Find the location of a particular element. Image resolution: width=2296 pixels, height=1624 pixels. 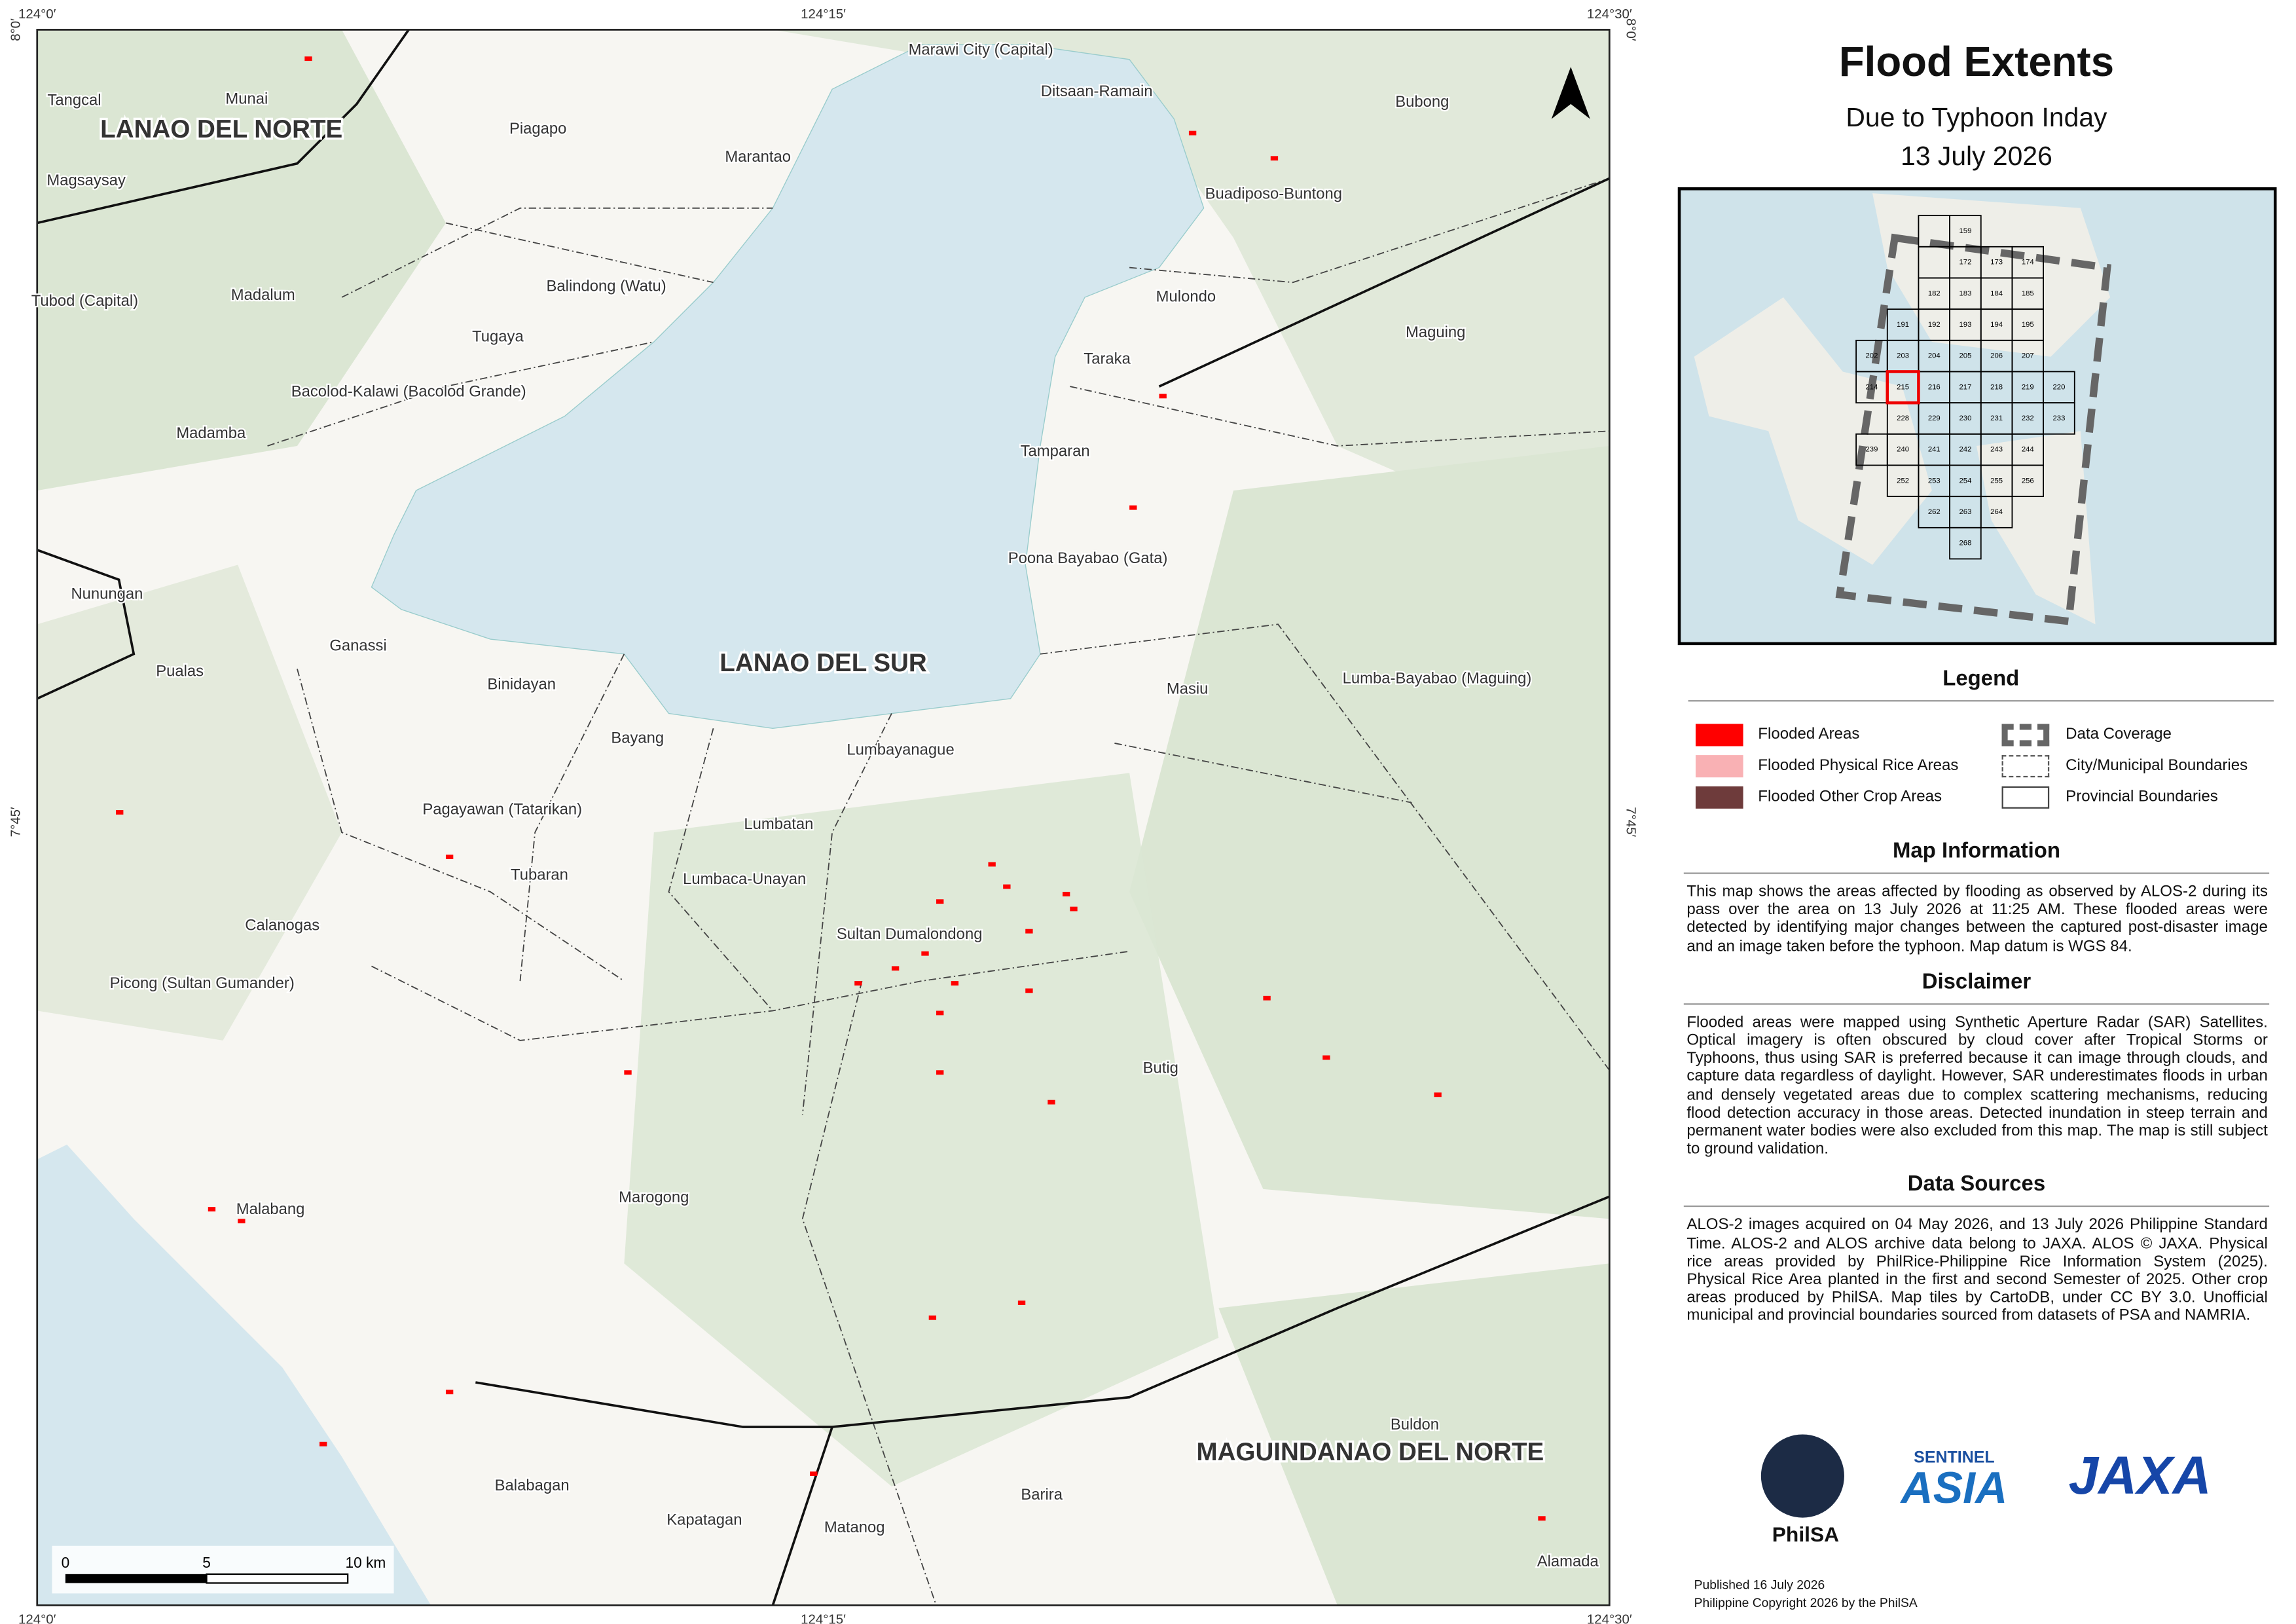

place-label: Nunungan is located at coordinates (107, 593).